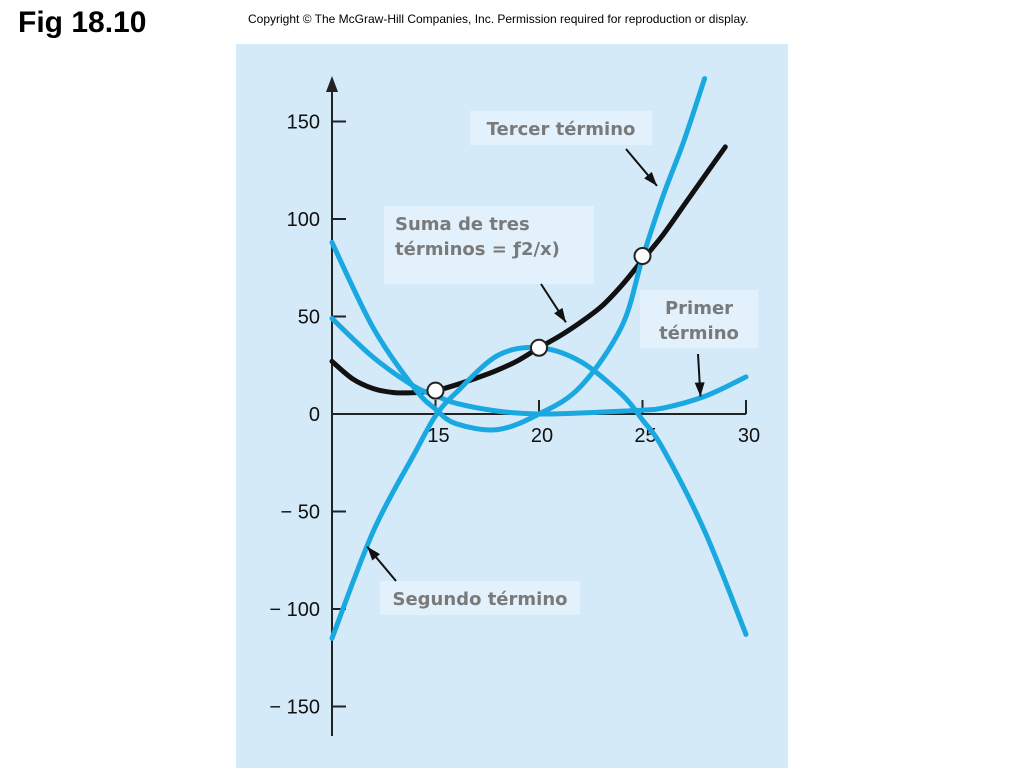 Image resolution: width=1024 pixels, height=768 pixels. Describe the element at coordinates (294, 708) in the screenshot. I see `y-tick-label: − 150` at that location.